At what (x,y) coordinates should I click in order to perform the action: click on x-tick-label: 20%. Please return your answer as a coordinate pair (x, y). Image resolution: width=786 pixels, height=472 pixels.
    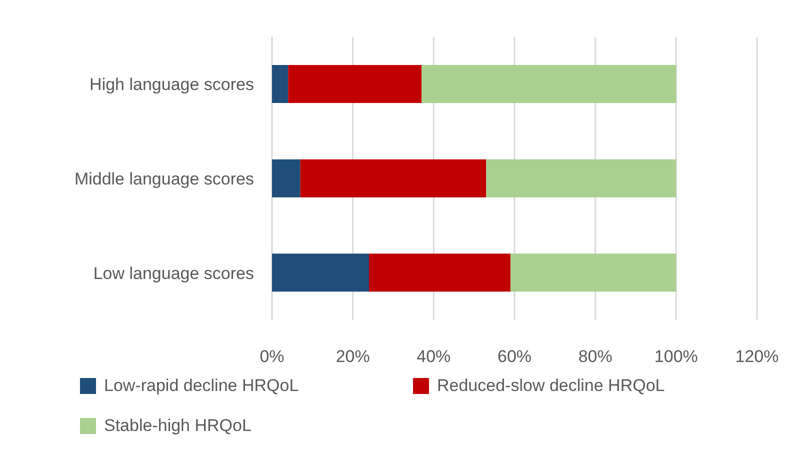
    Looking at the image, I should click on (353, 356).